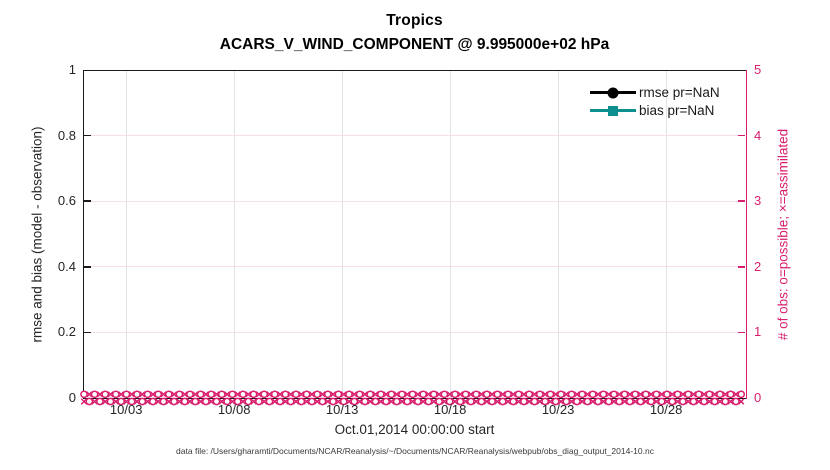 The height and width of the screenshot is (470, 830). I want to click on x-tick-label: 10/23, so click(558, 409).